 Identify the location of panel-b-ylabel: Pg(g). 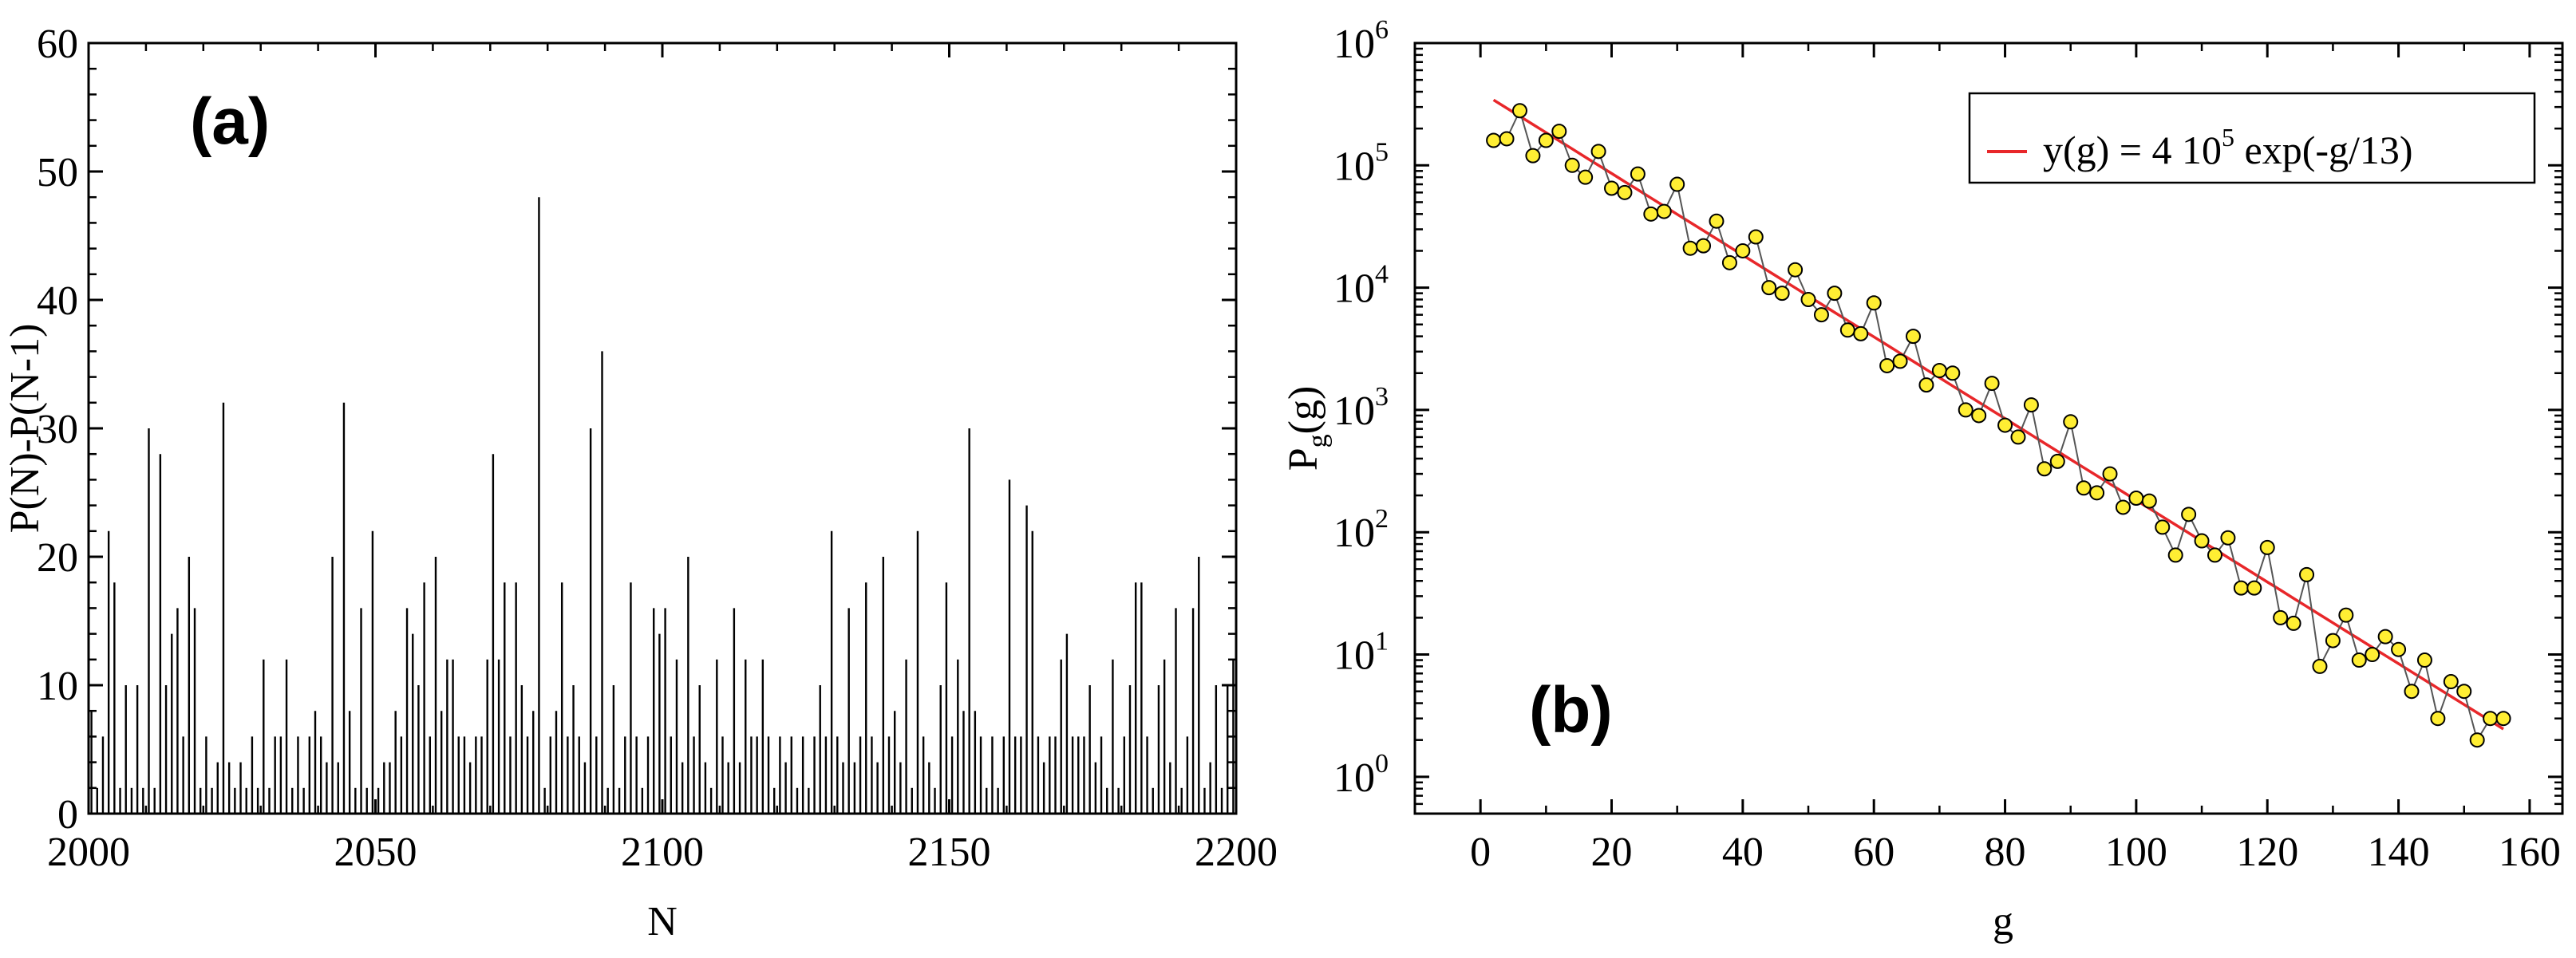
(1307, 428).